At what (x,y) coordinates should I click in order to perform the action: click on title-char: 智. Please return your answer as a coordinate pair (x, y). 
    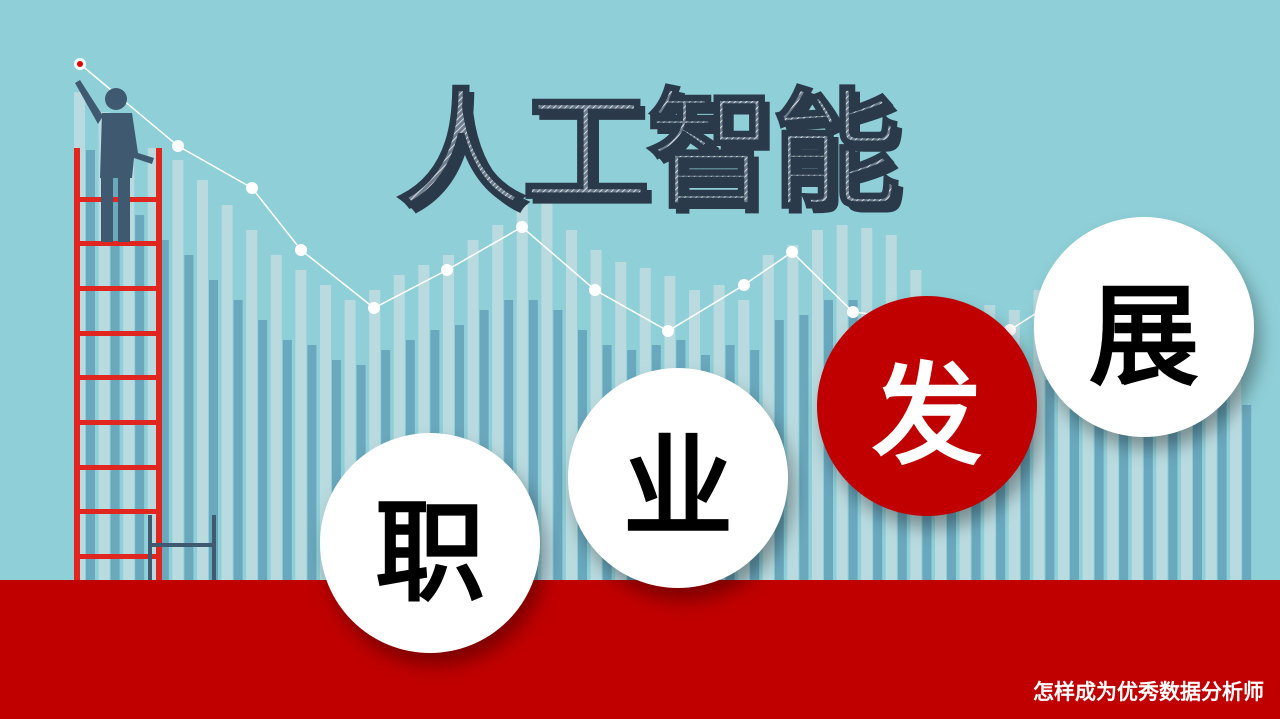
    Looking at the image, I should click on (711, 147).